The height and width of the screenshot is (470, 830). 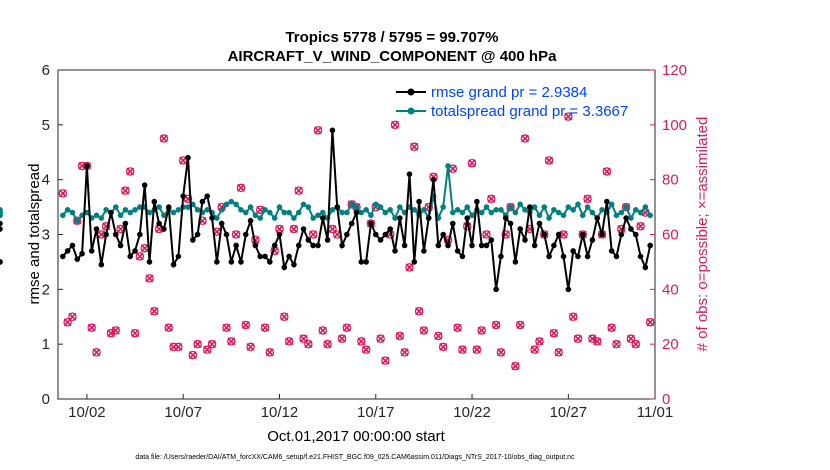 What do you see at coordinates (46, 344) in the screenshot?
I see `y-tick-label: 1` at bounding box center [46, 344].